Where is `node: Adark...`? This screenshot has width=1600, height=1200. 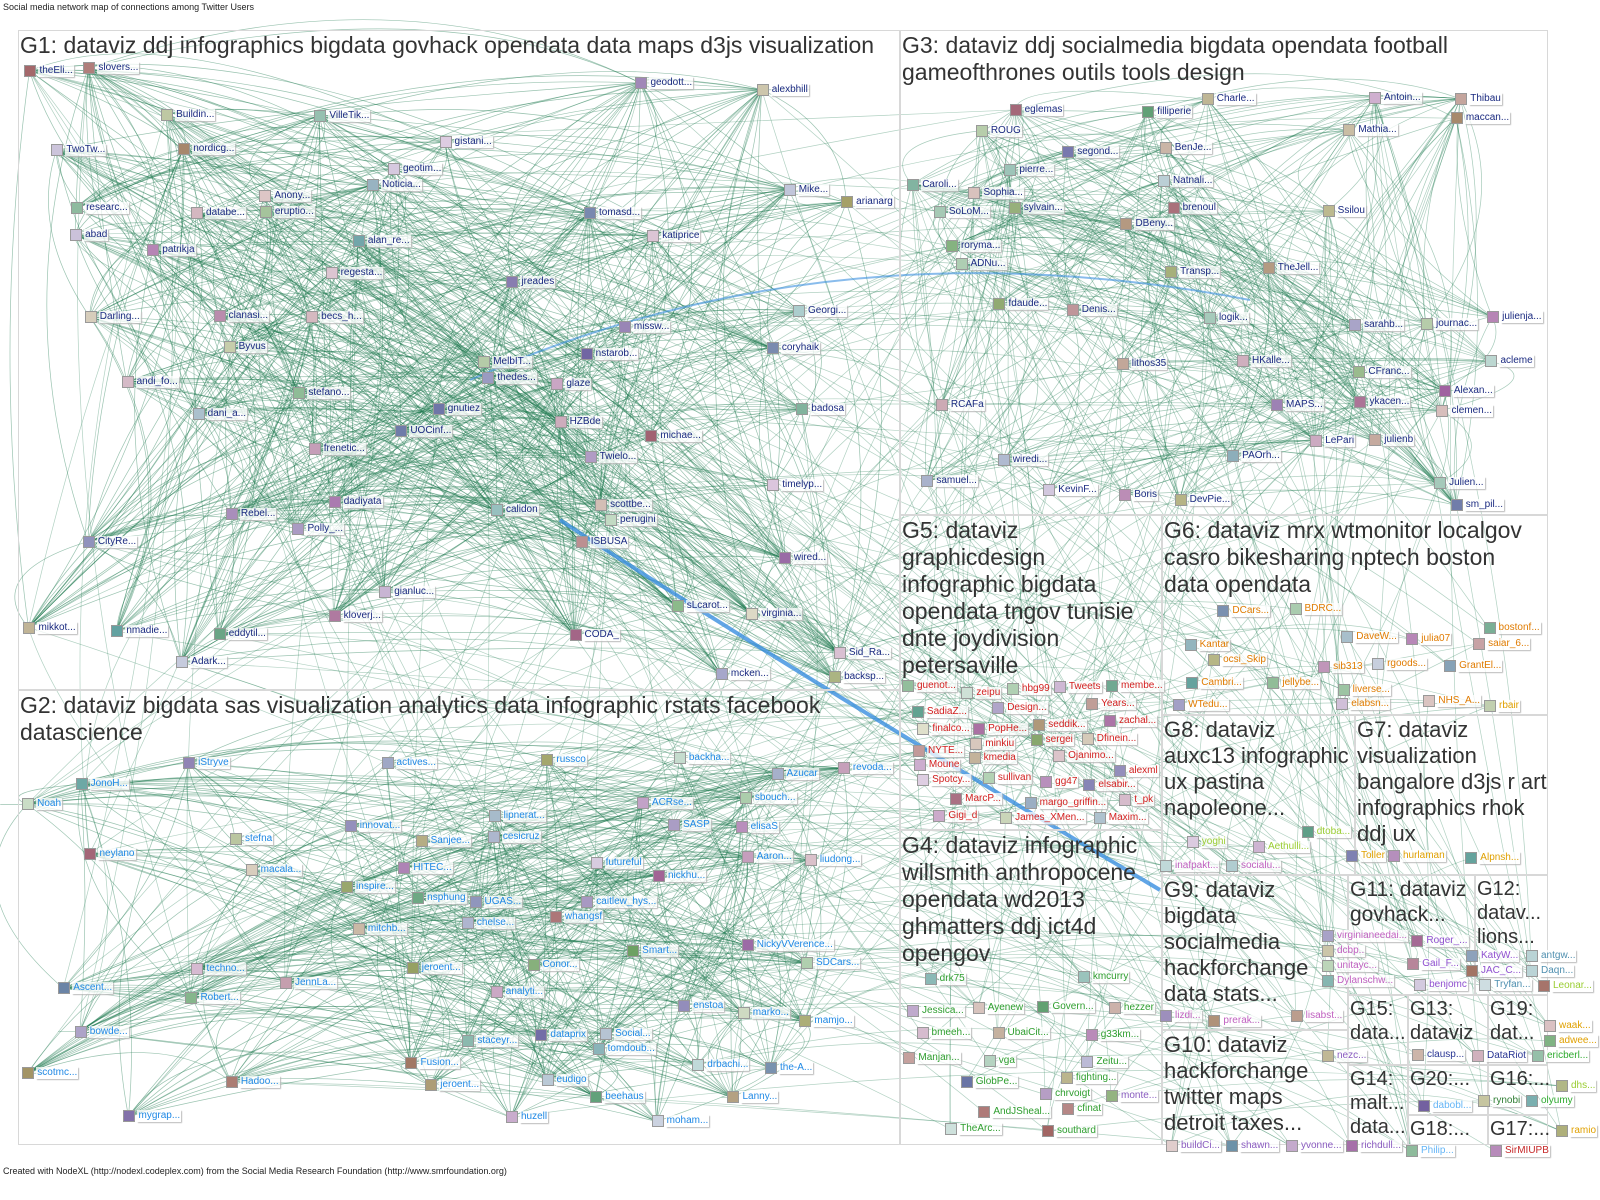 node: Adark... is located at coordinates (201, 661).